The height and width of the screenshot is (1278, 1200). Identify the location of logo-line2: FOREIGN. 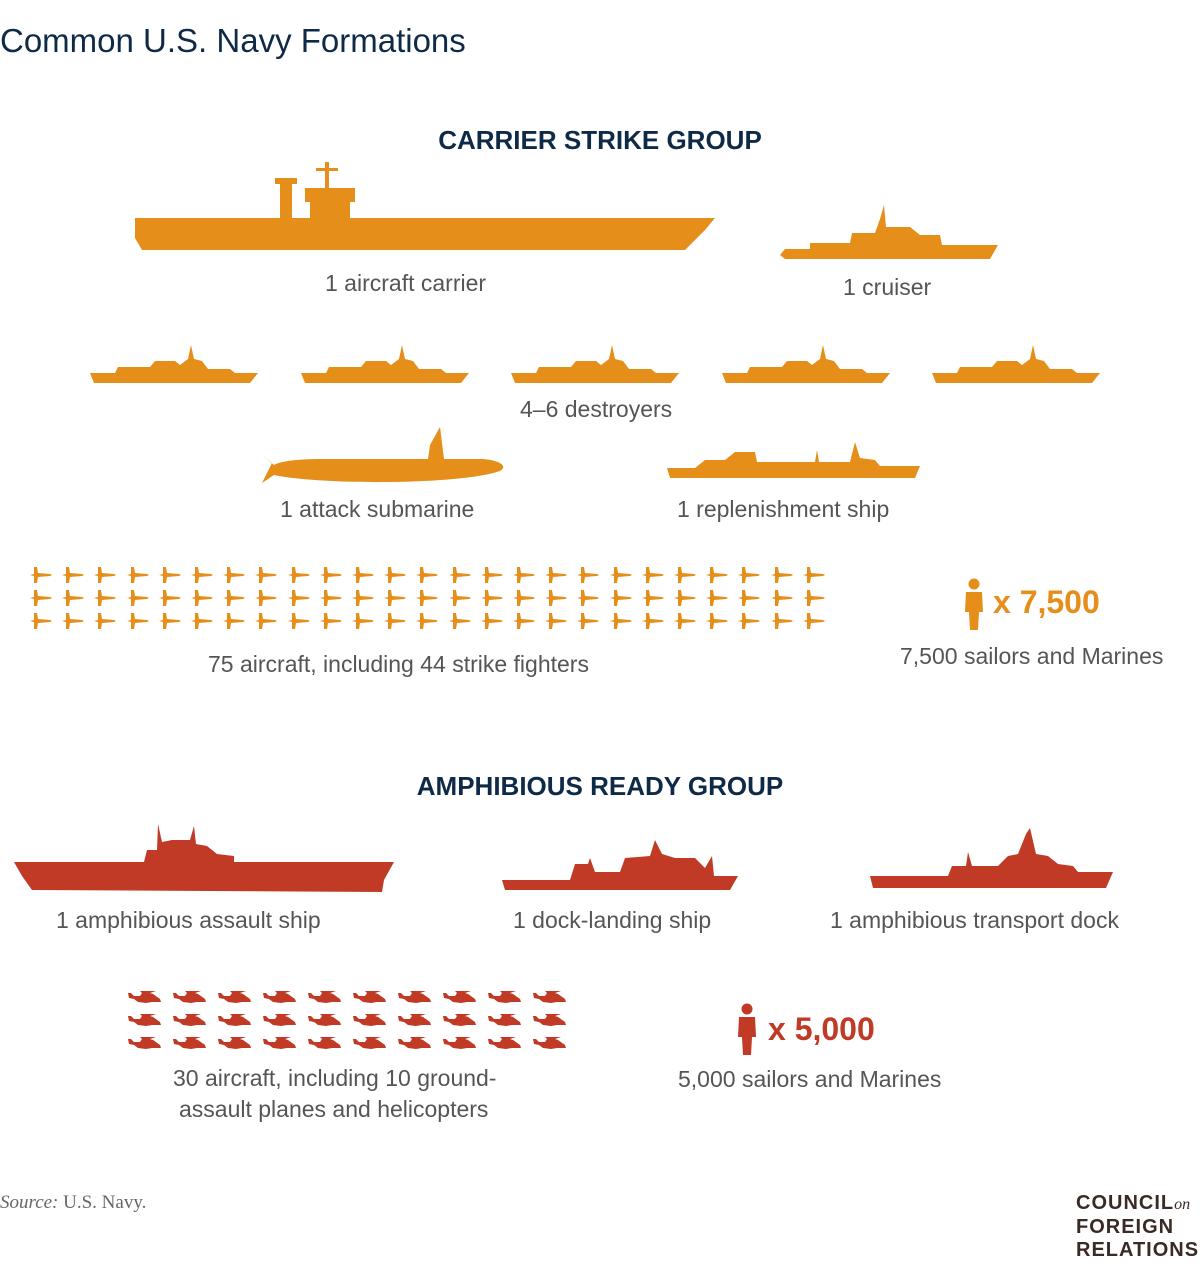
(1125, 1227).